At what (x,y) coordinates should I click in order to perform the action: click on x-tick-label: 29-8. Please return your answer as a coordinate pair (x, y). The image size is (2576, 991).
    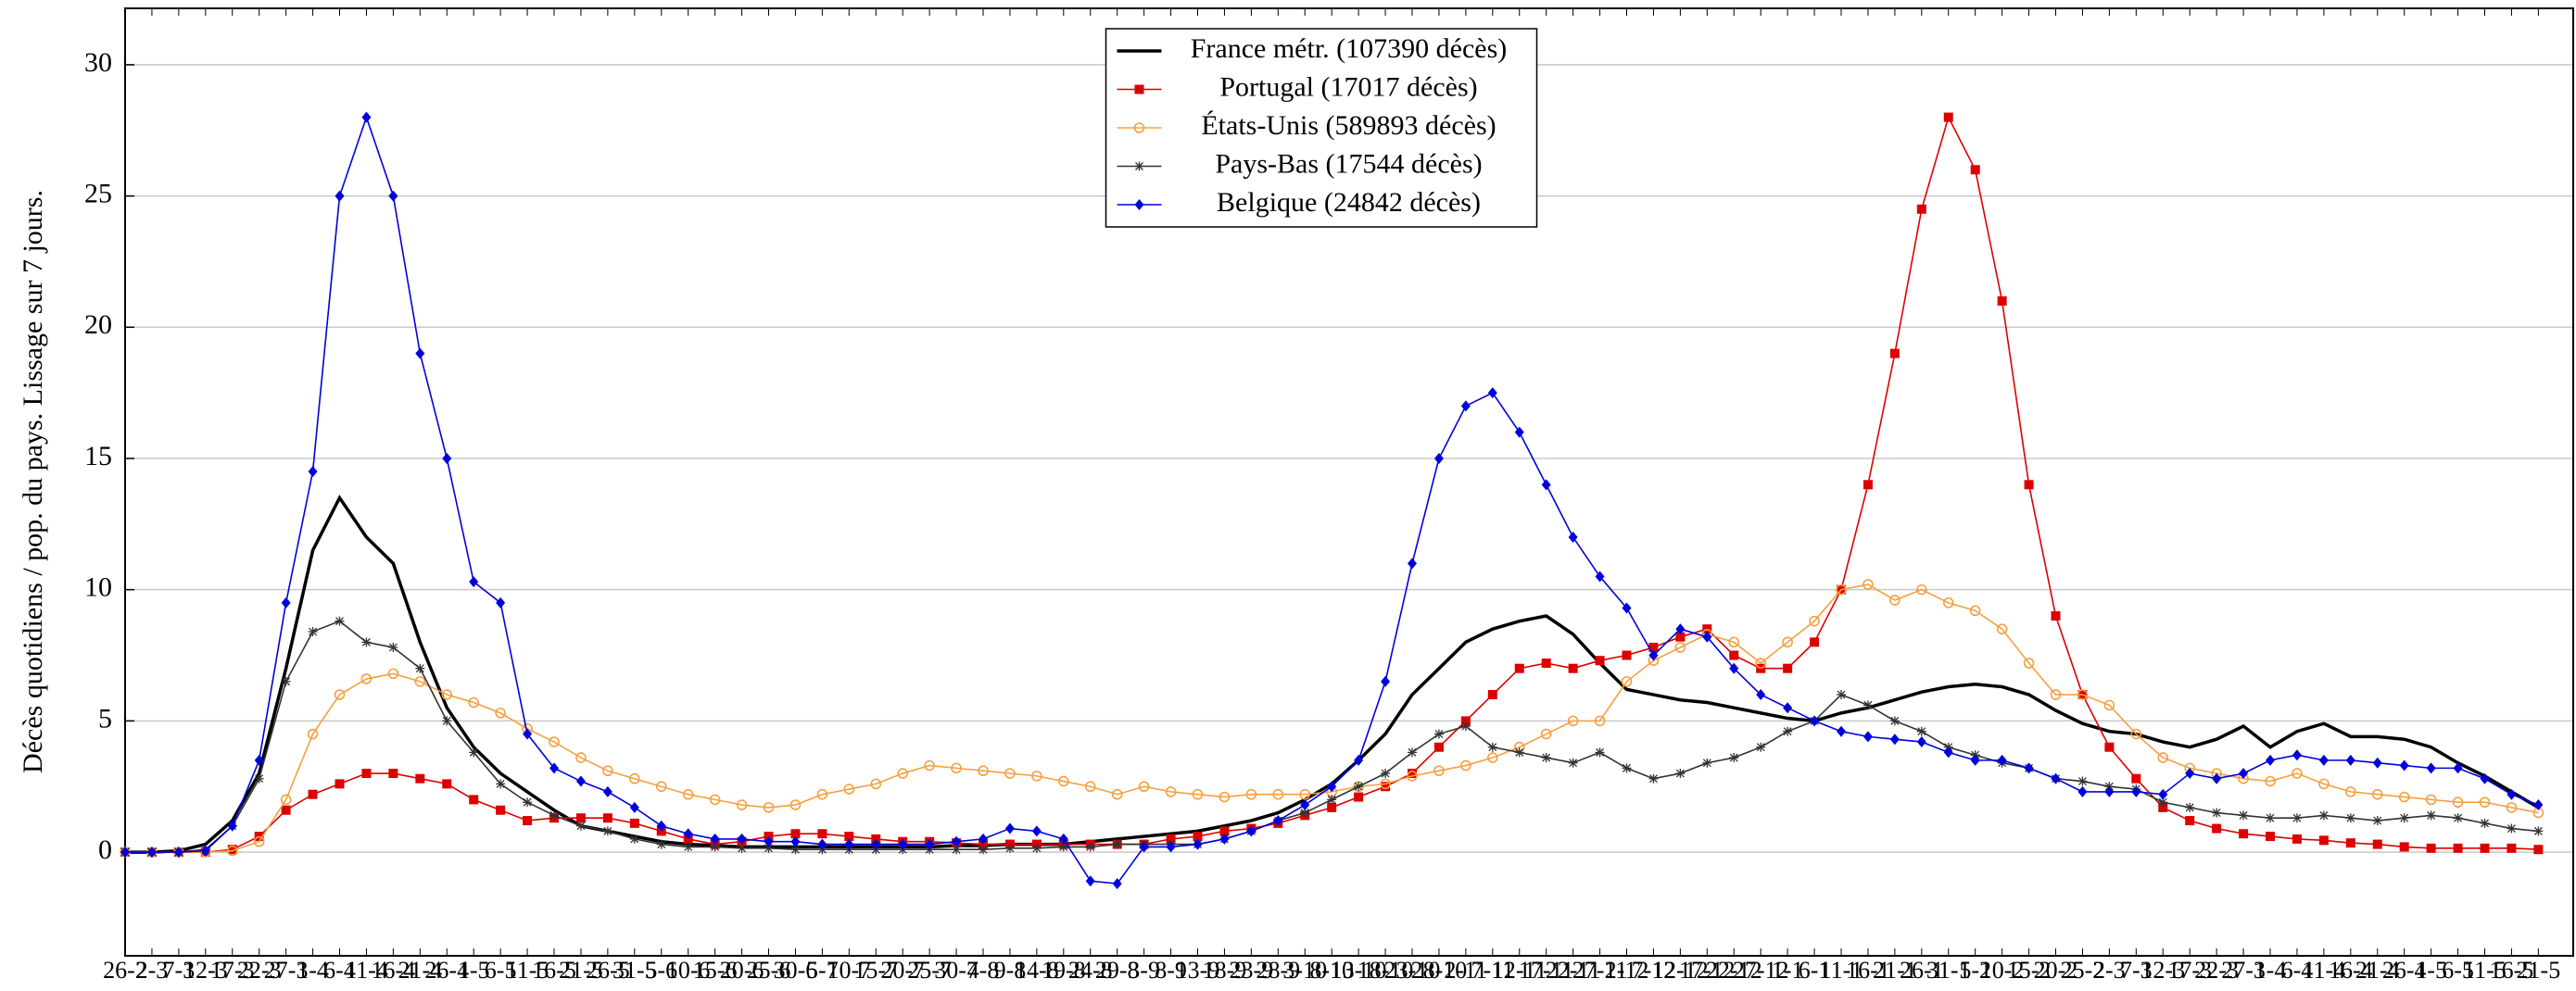
    Looking at the image, I should click on (1117, 970).